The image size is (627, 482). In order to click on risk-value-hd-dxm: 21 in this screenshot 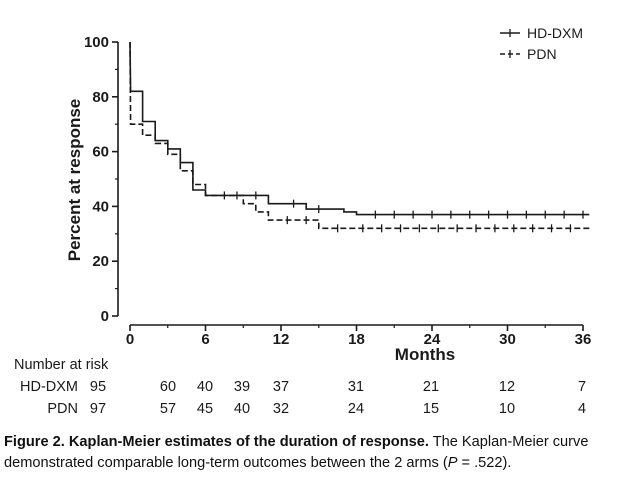, I will do `click(431, 387)`.